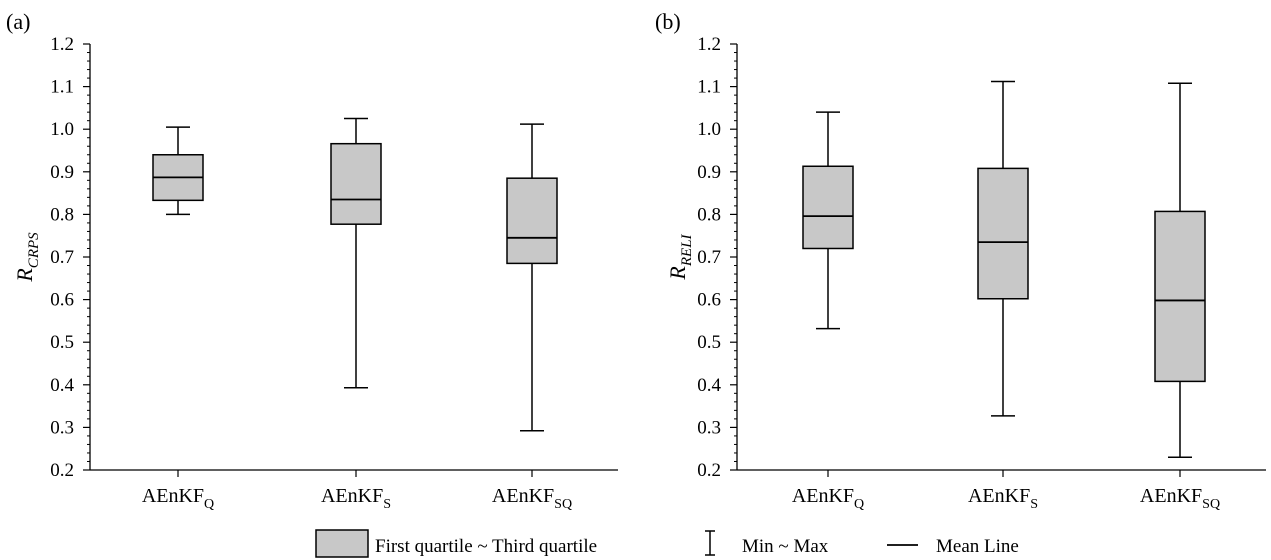  What do you see at coordinates (710, 543) in the screenshot?
I see `legend-whisker-icon` at bounding box center [710, 543].